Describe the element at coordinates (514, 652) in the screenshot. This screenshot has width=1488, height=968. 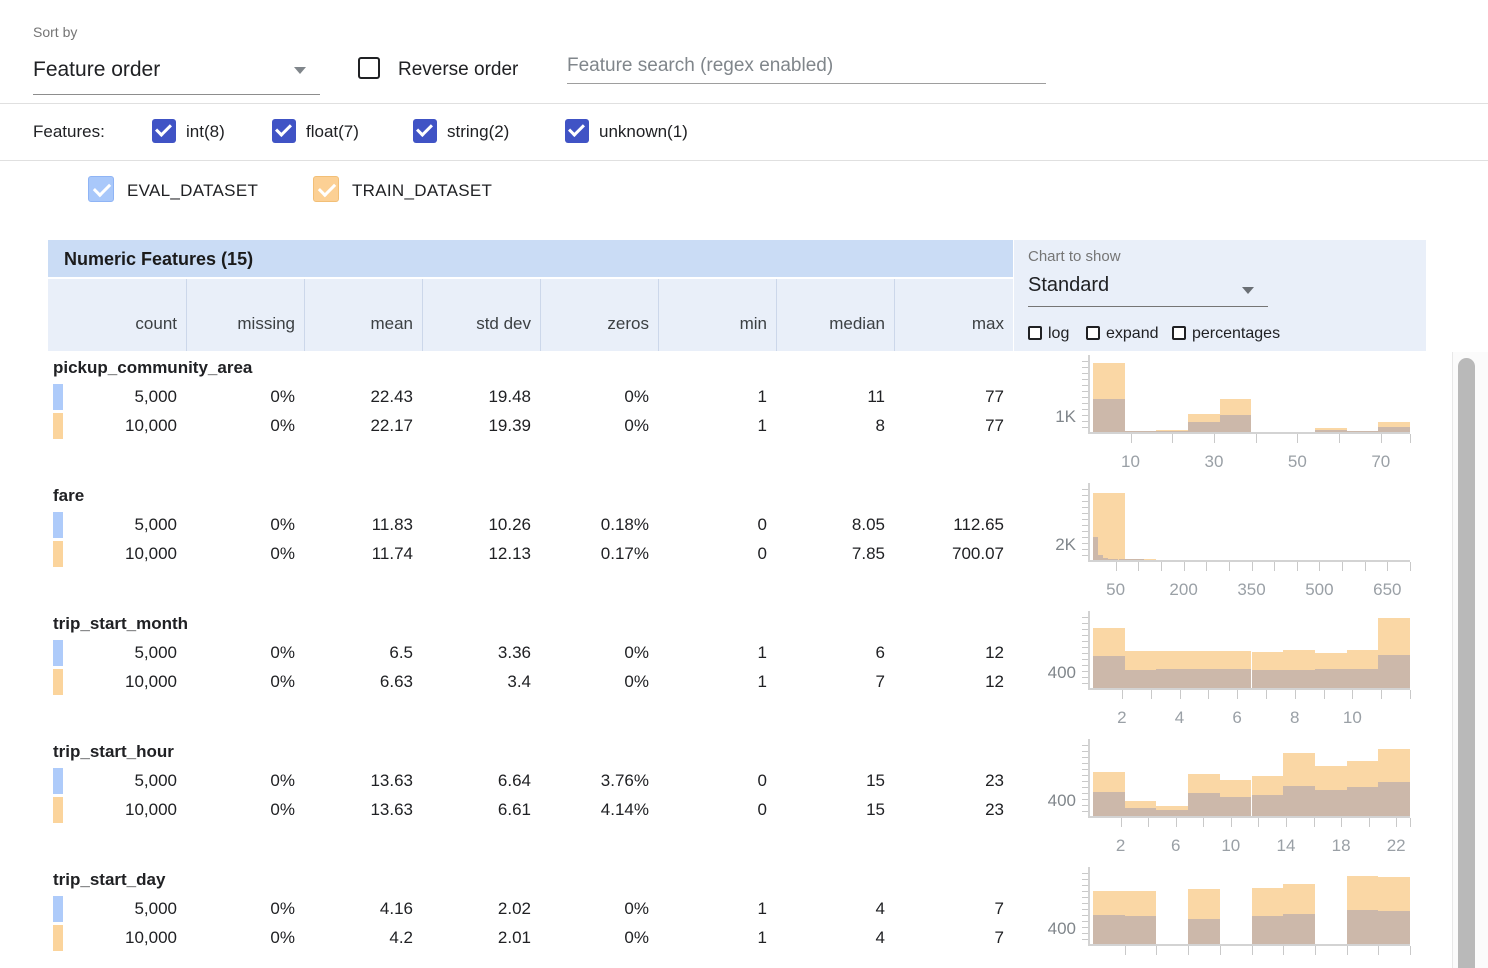
I see `stat-cell: 3.36` at that location.